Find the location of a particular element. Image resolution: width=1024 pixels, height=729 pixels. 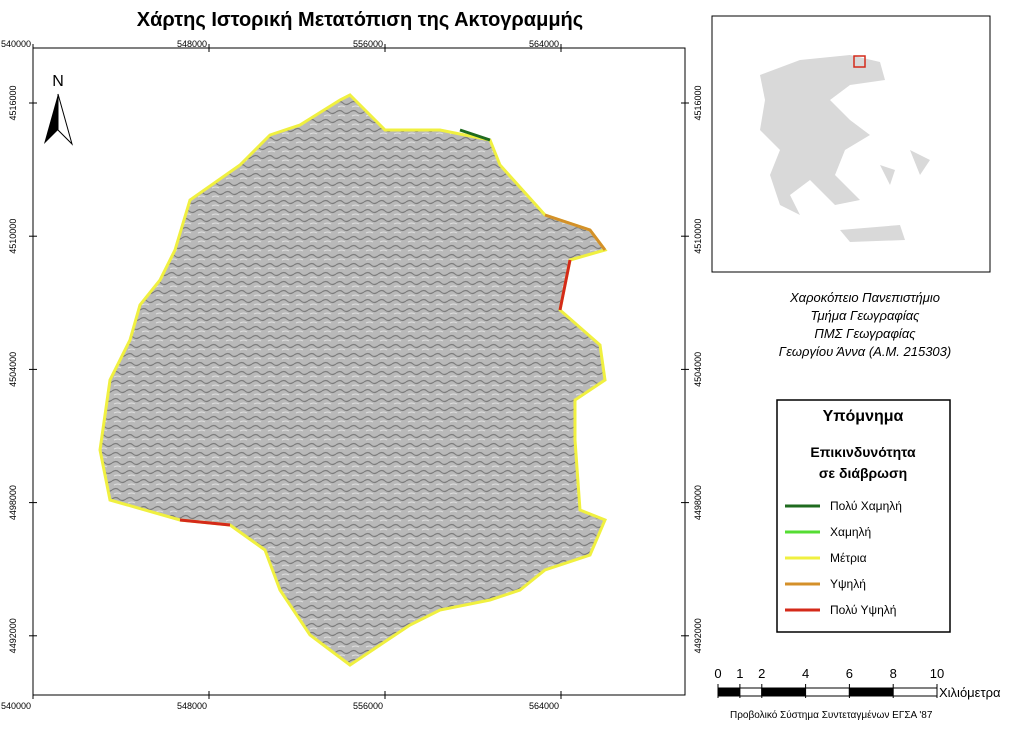

inset-extent is located at coordinates (859, 61).